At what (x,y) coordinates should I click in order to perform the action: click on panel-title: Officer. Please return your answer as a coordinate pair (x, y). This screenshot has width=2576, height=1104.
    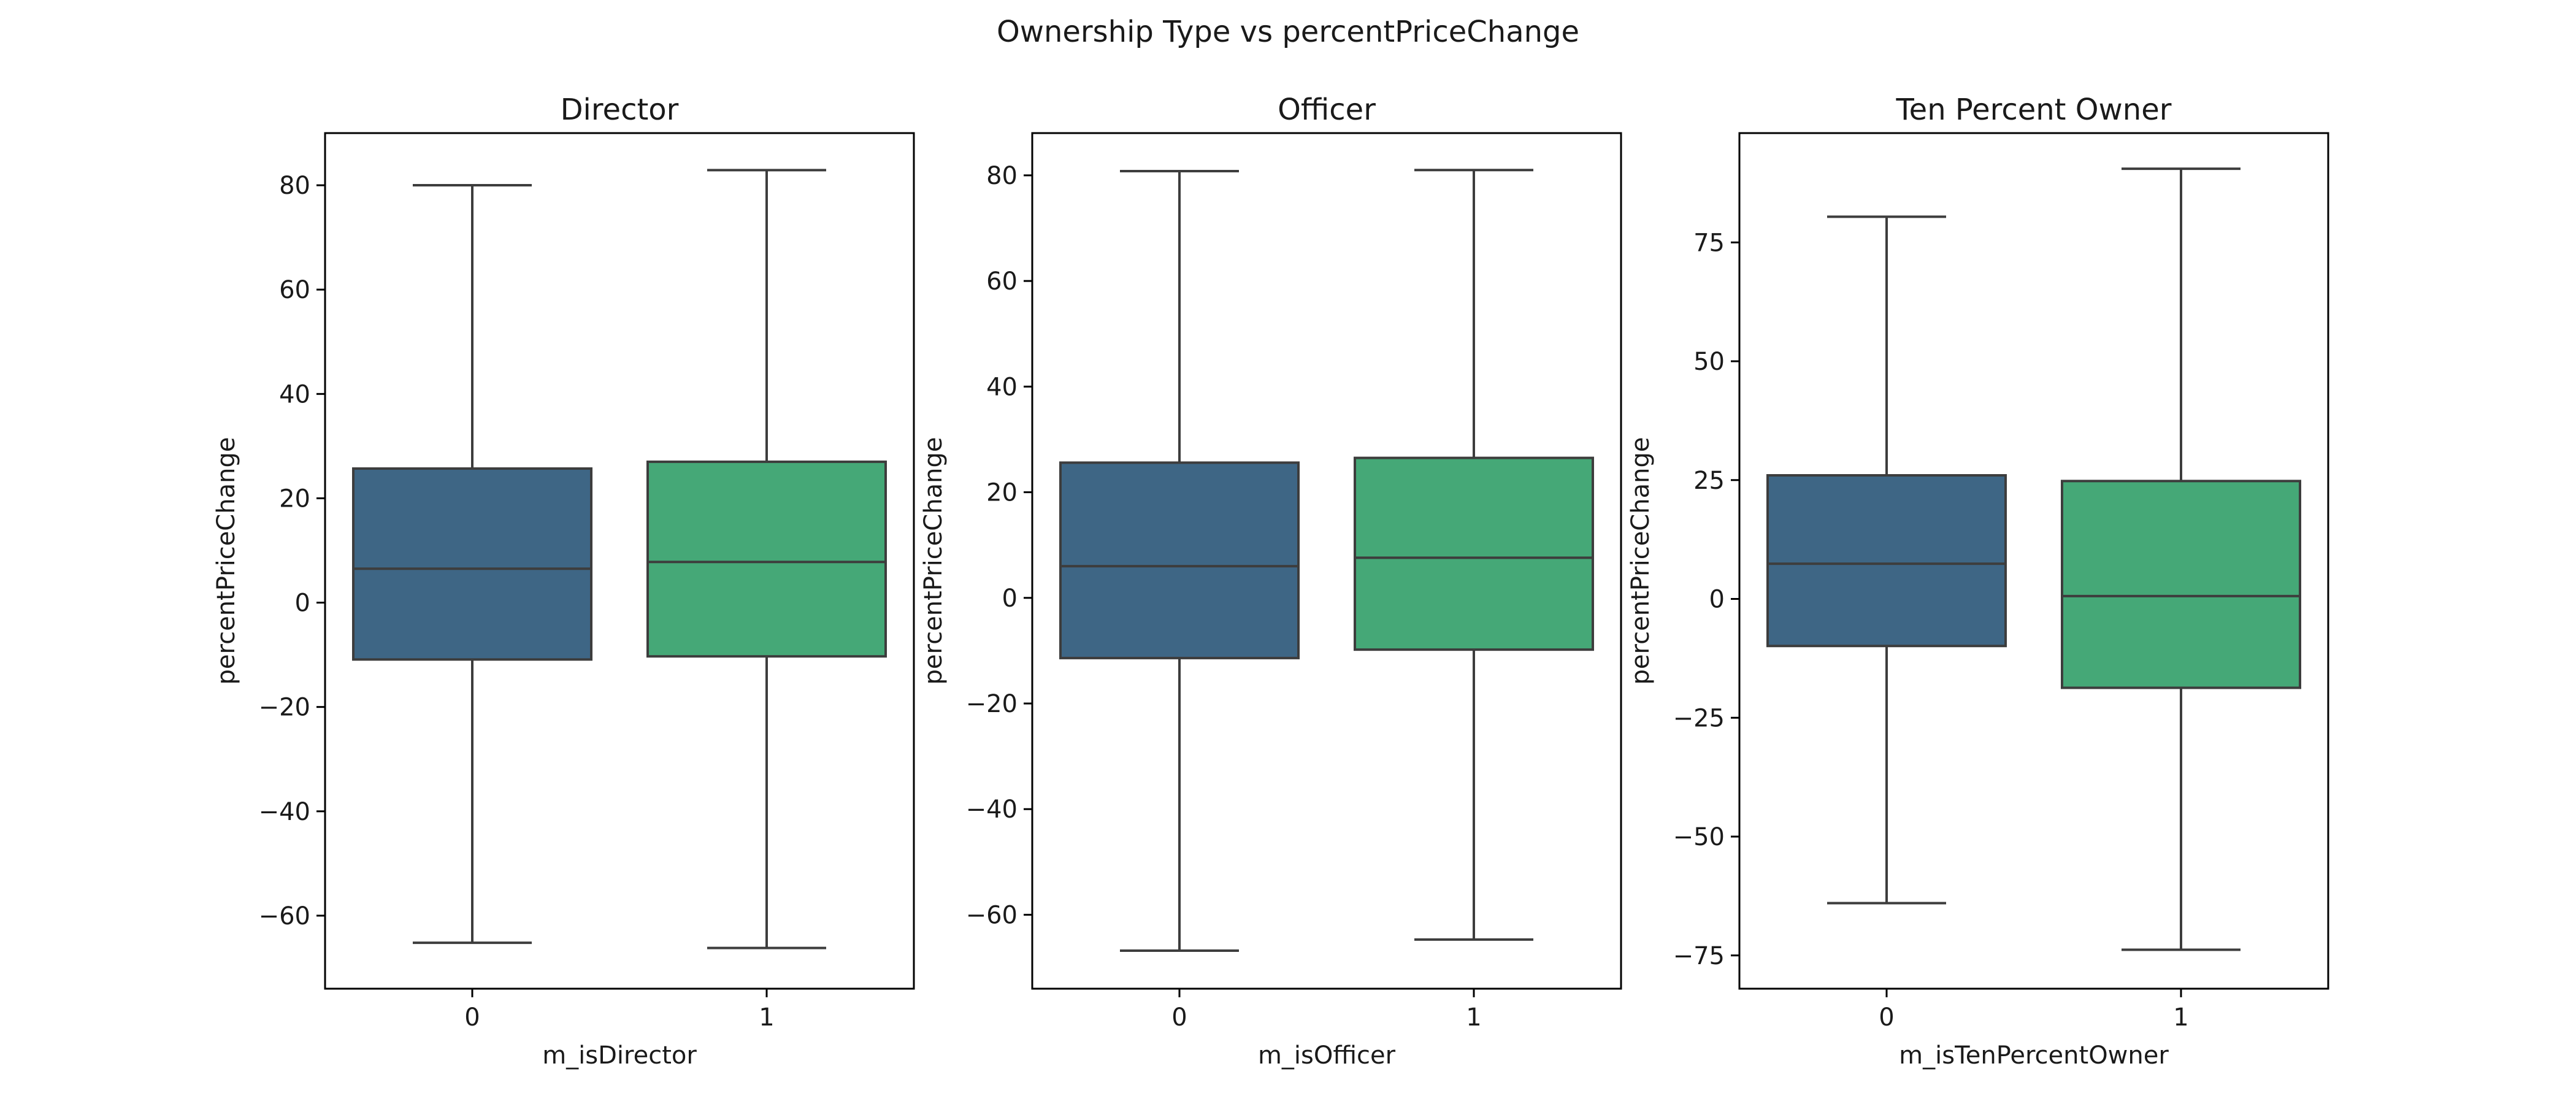
    Looking at the image, I should click on (1327, 110).